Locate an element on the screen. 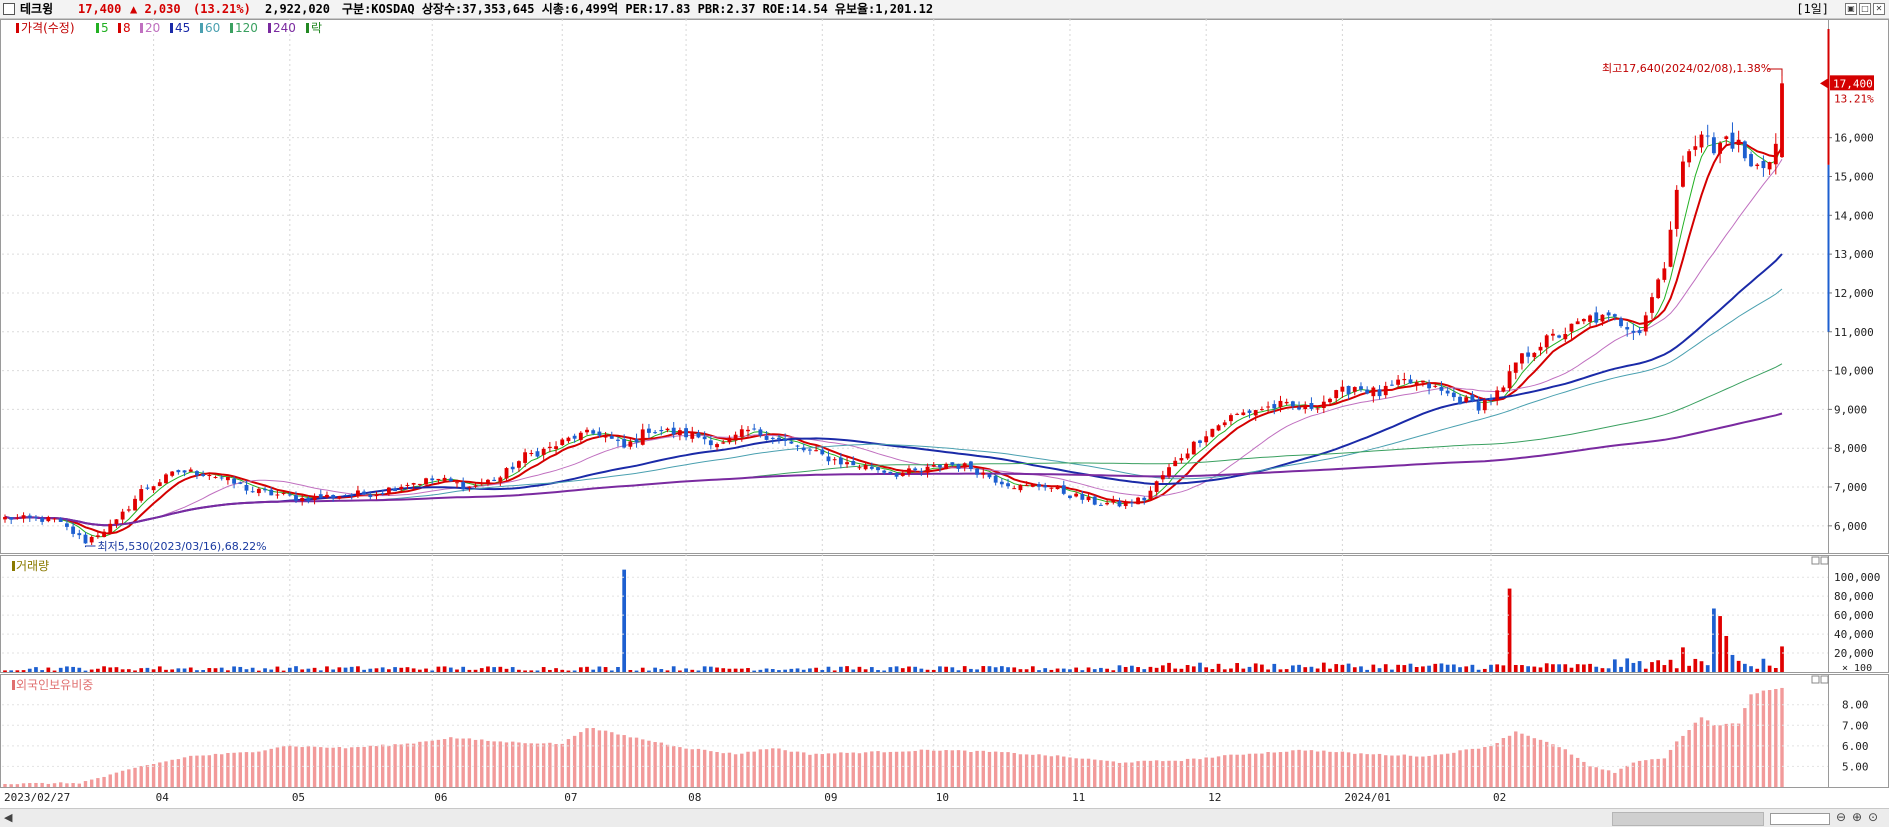 The image size is (1889, 827). x-tick-label: 12 is located at coordinates (1214, 797).